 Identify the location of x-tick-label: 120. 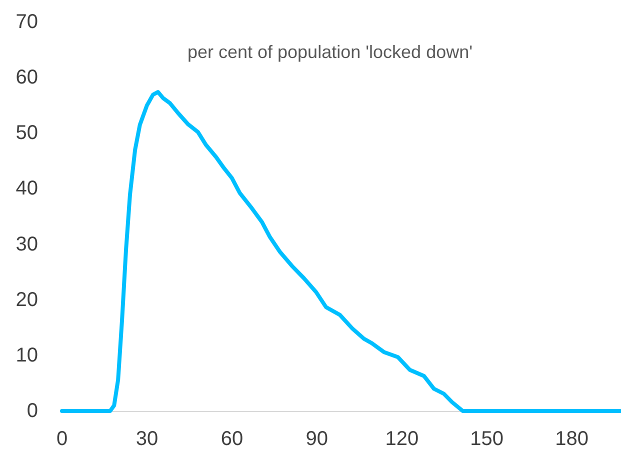
(402, 439).